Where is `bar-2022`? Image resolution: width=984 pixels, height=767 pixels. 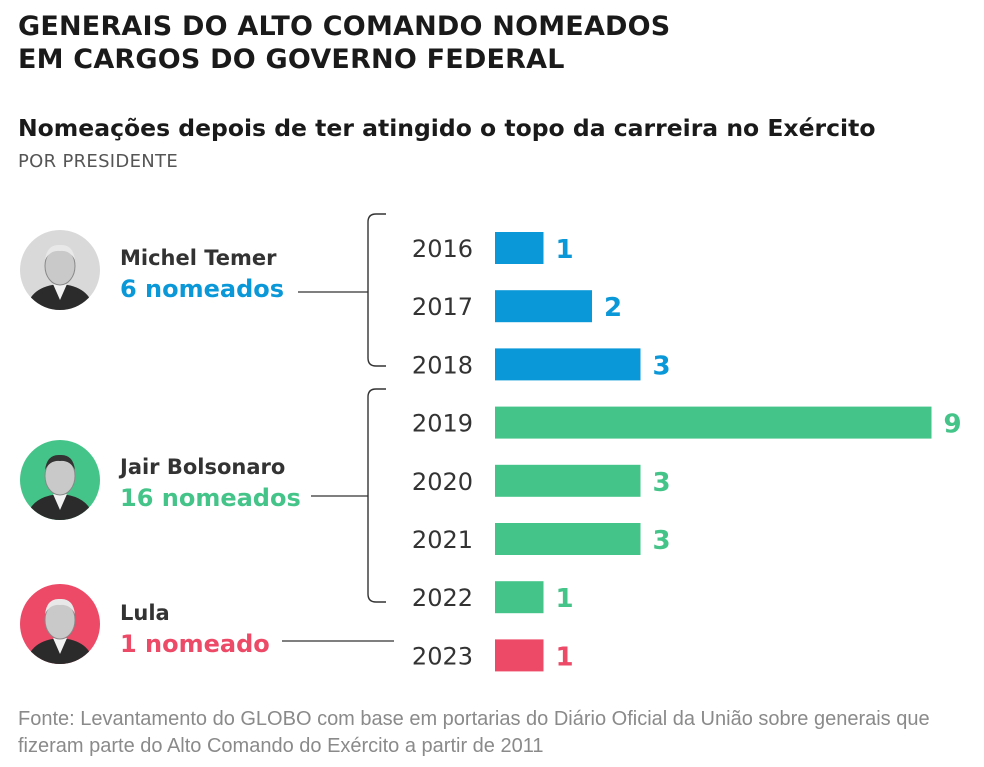
bar-2022 is located at coordinates (519, 597).